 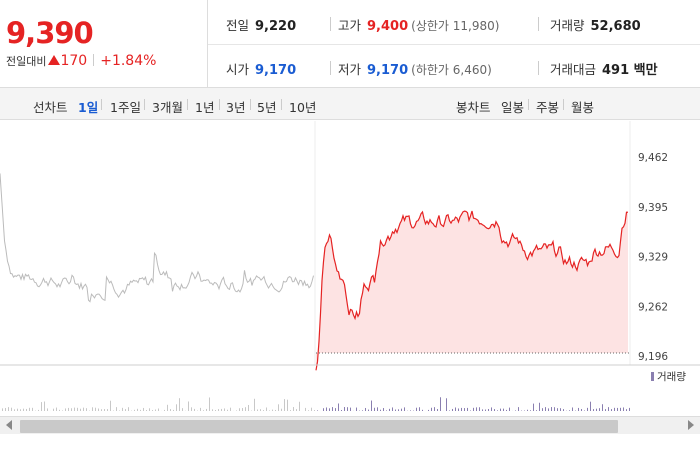 What do you see at coordinates (267, 107) in the screenshot?
I see `tab-period-5y: 5년` at bounding box center [267, 107].